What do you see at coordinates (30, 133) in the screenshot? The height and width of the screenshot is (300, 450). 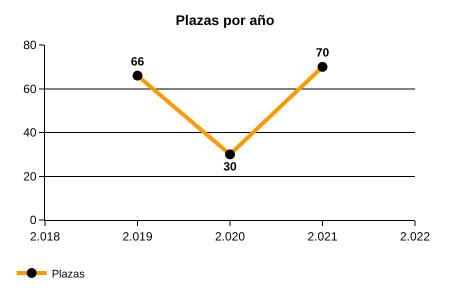 I see `y-tick-label: 40` at bounding box center [30, 133].